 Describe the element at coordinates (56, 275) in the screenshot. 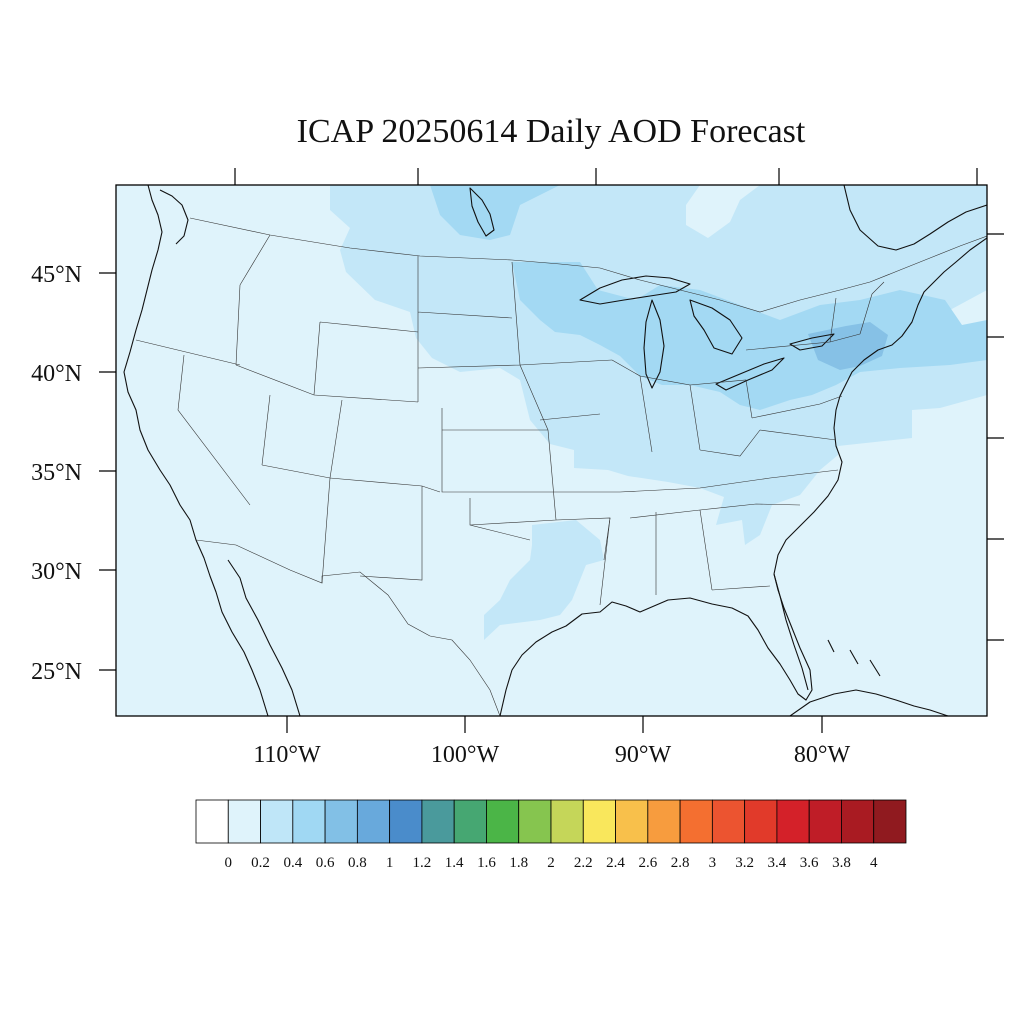

I see `lat-label-45: 45°N` at that location.